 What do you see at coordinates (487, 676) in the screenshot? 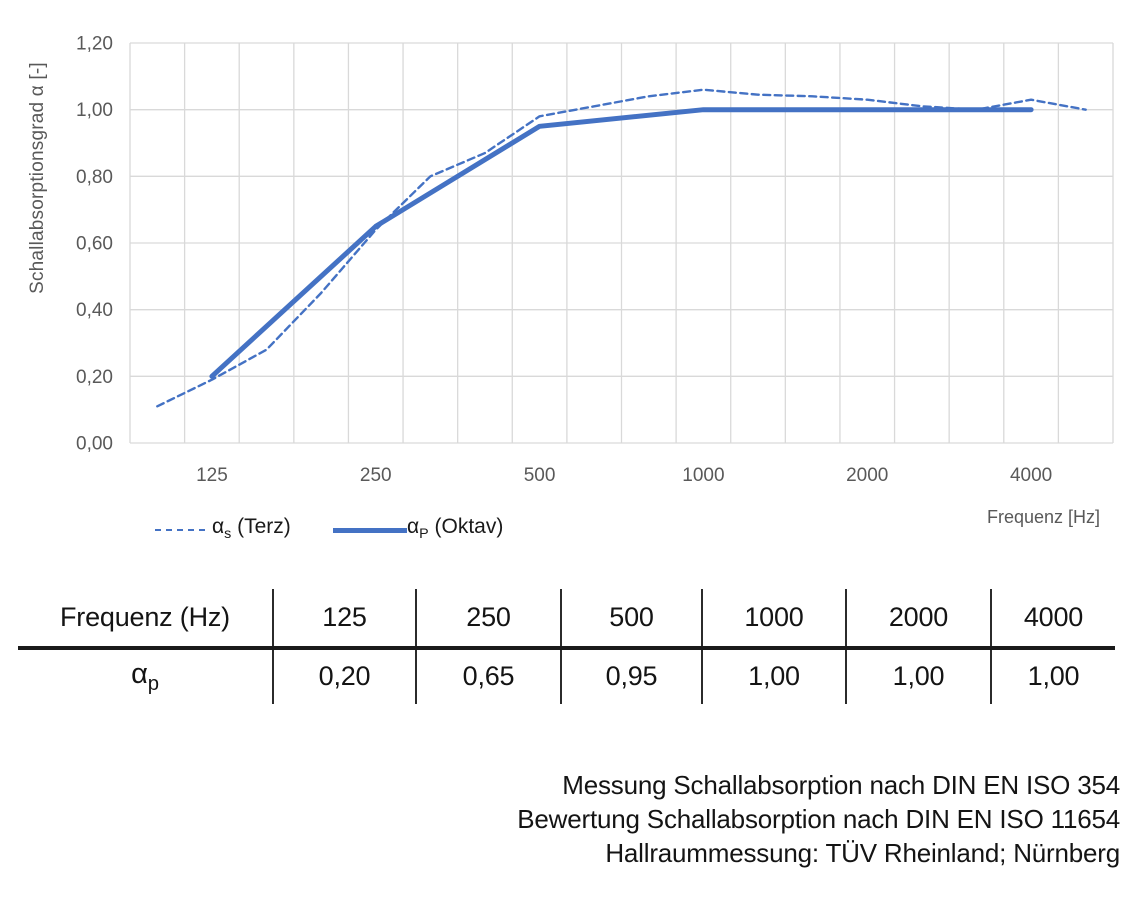
I see `table-value-250: 0,65` at bounding box center [487, 676].